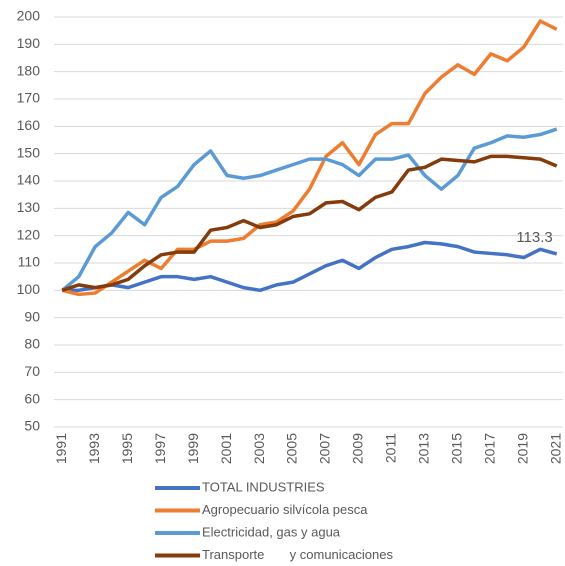 This screenshot has width=565, height=566. Describe the element at coordinates (271, 531) in the screenshot. I see `legend-label: Electricidad, gas y agua` at that location.